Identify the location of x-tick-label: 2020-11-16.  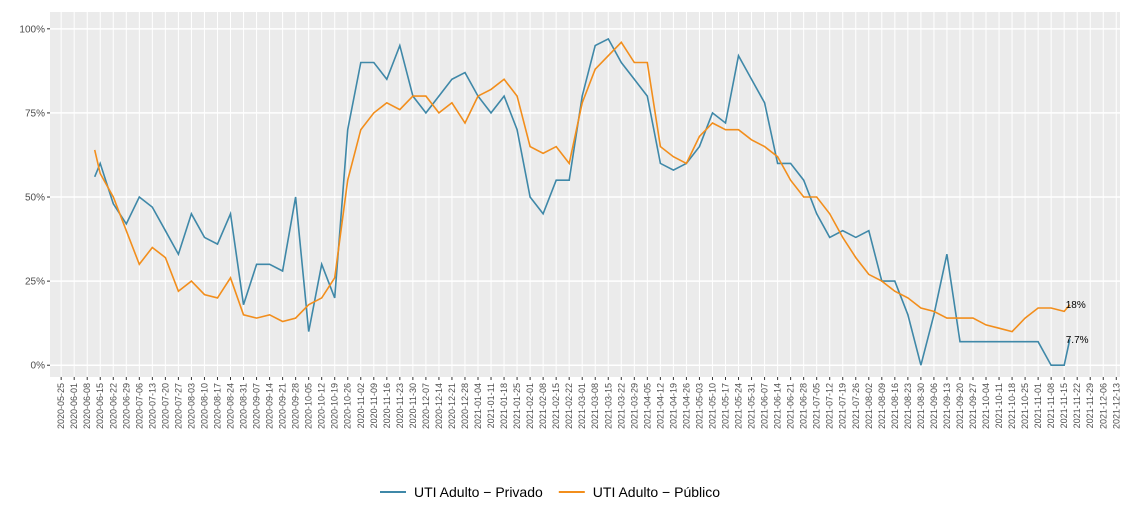
(387, 405).